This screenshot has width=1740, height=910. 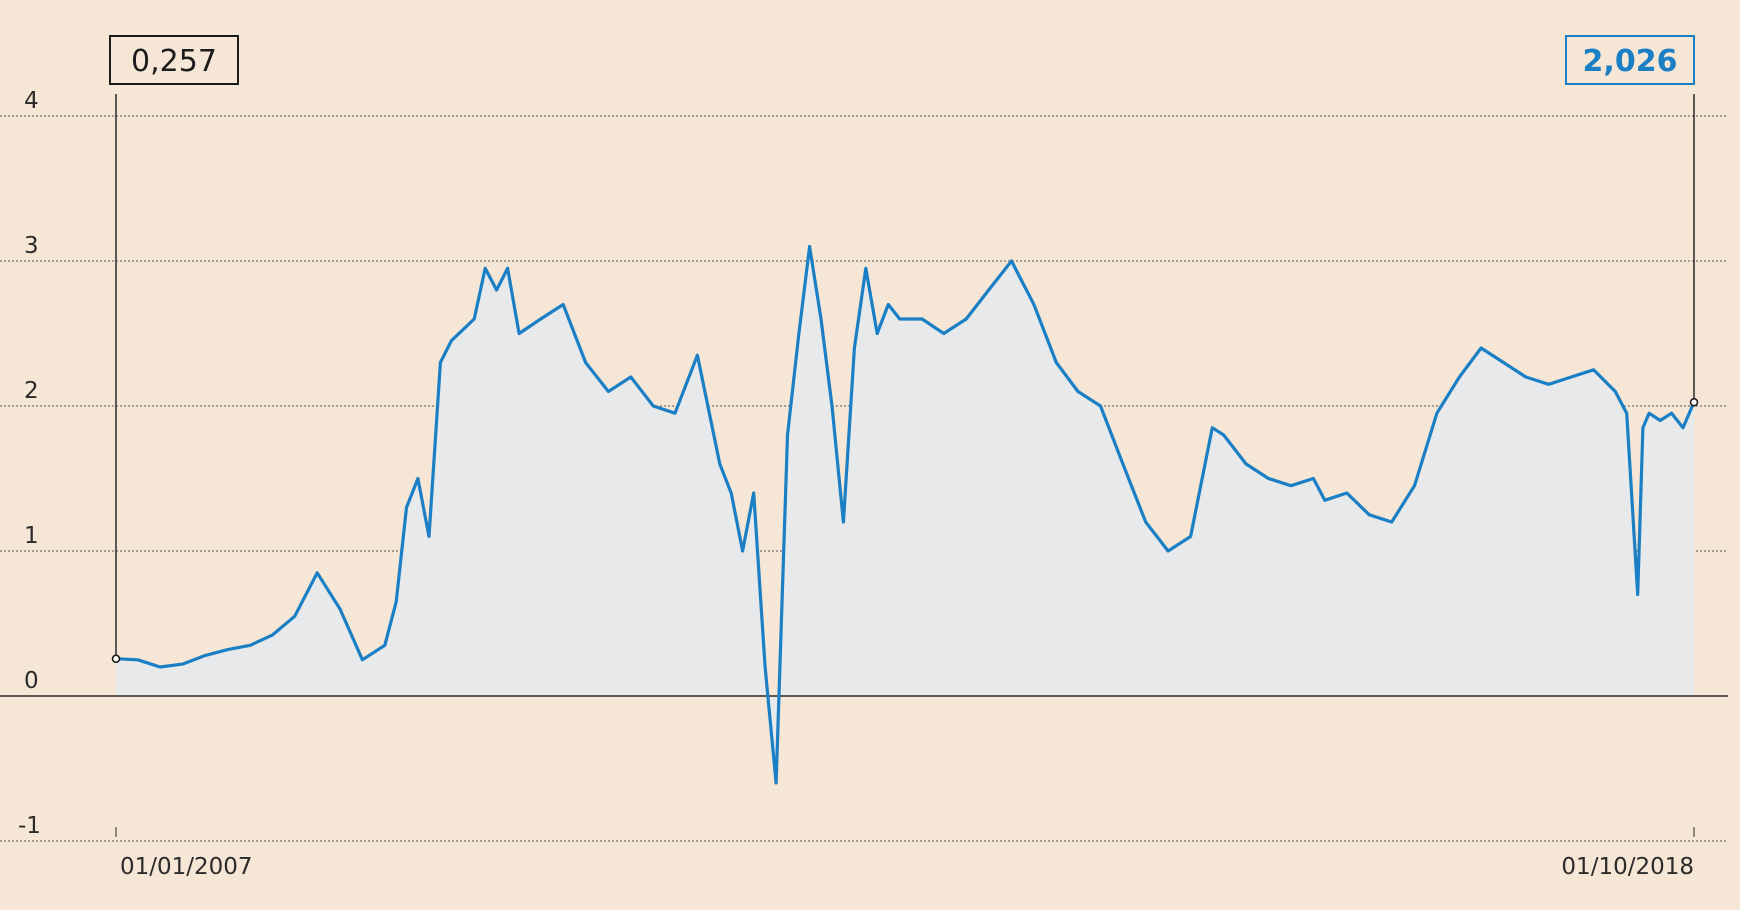 I want to click on y-tick-label-1: 1, so click(x=31, y=536).